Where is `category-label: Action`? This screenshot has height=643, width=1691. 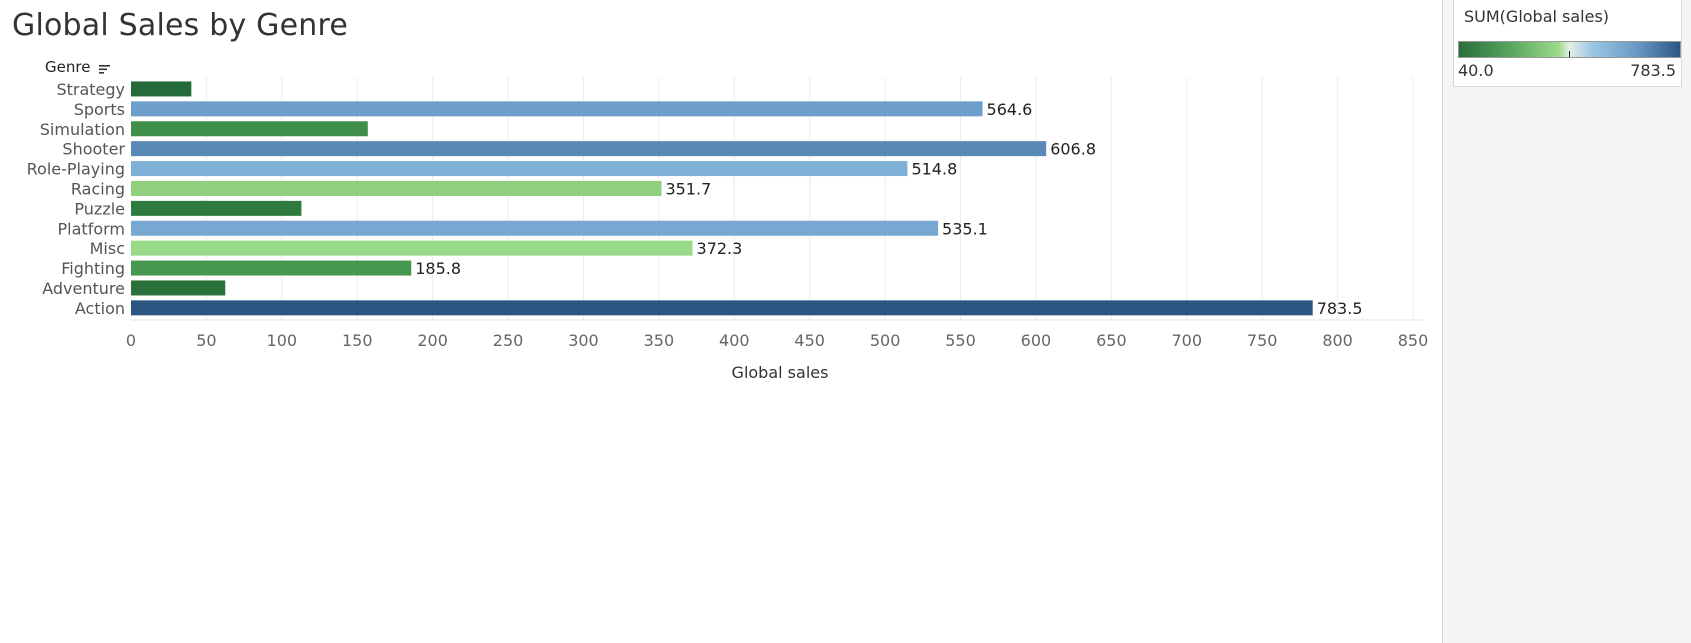
category-label: Action is located at coordinates (100, 308).